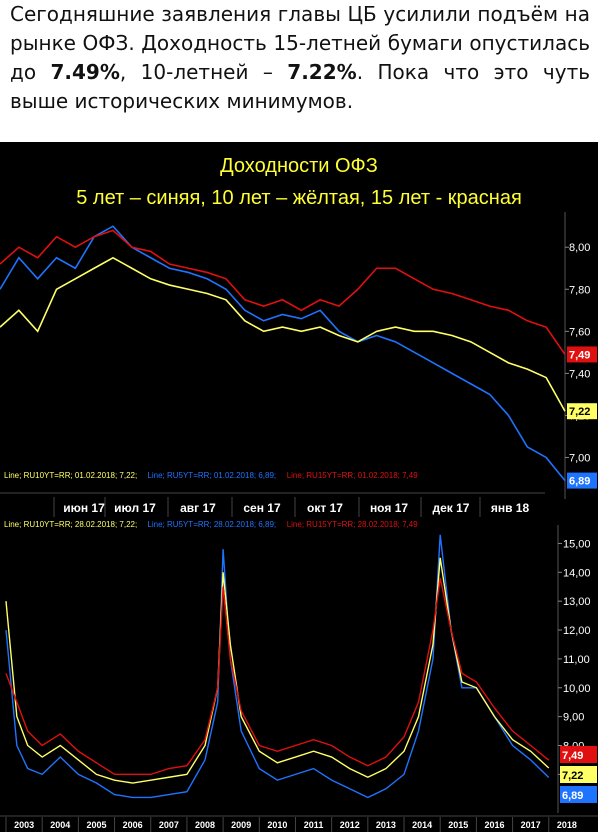 The image size is (598, 837). What do you see at coordinates (579, 374) in the screenshot?
I see `y-tick-label: 7,40` at bounding box center [579, 374].